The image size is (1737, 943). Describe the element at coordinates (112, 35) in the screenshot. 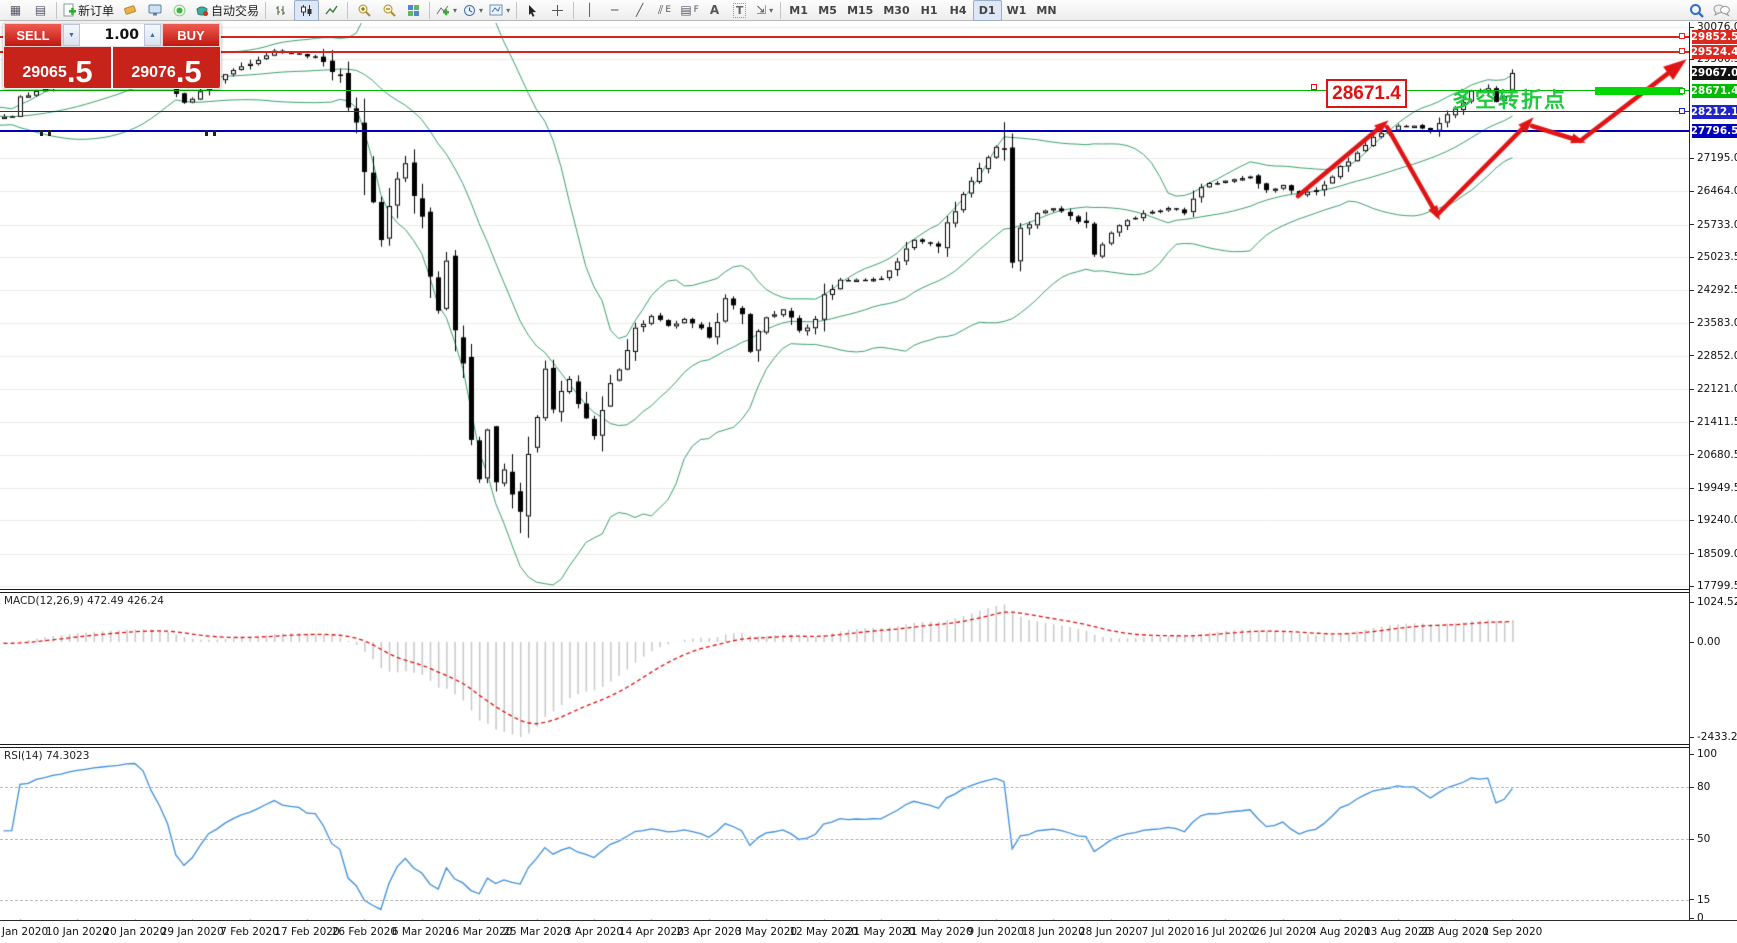

I see `volume-input` at that location.